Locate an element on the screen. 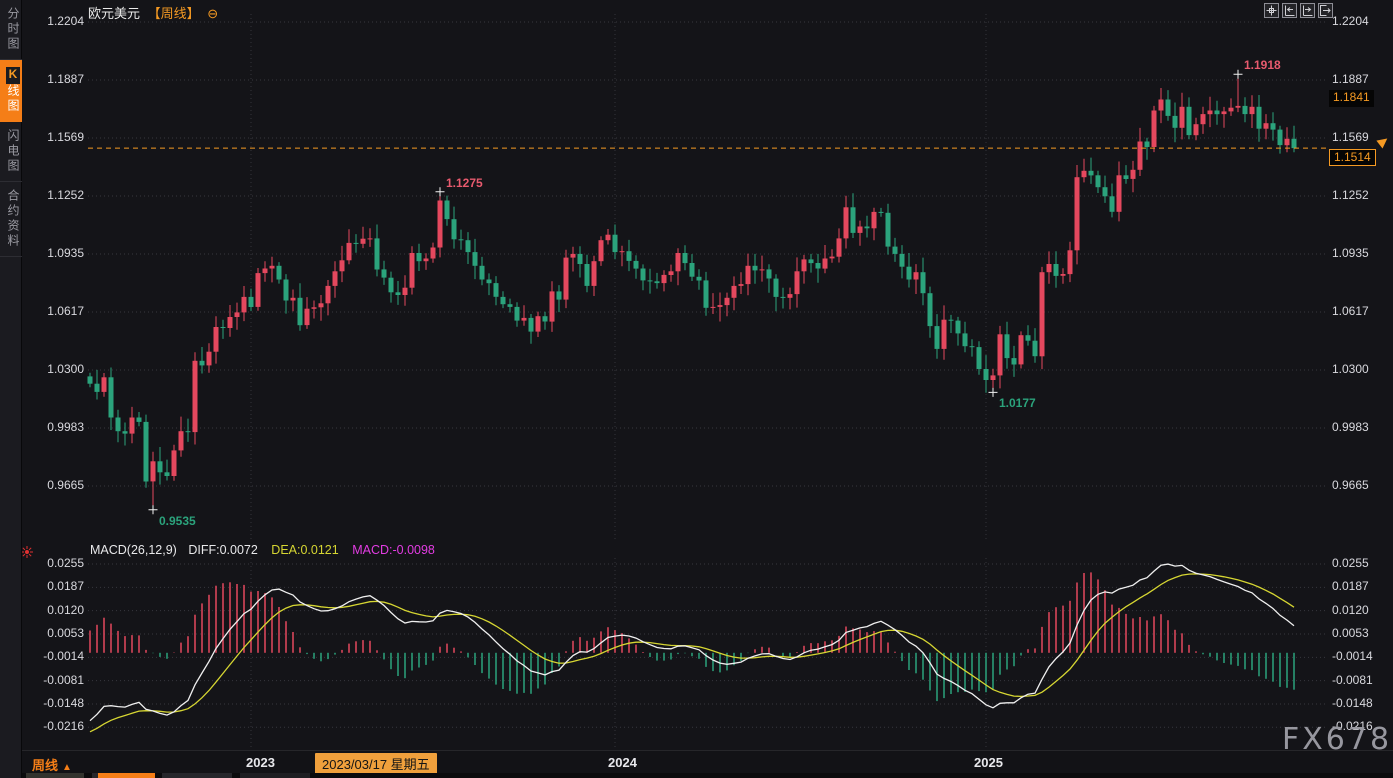 The width and height of the screenshot is (1393, 778). sidebar-item-kline: K线图 is located at coordinates (11, 91).